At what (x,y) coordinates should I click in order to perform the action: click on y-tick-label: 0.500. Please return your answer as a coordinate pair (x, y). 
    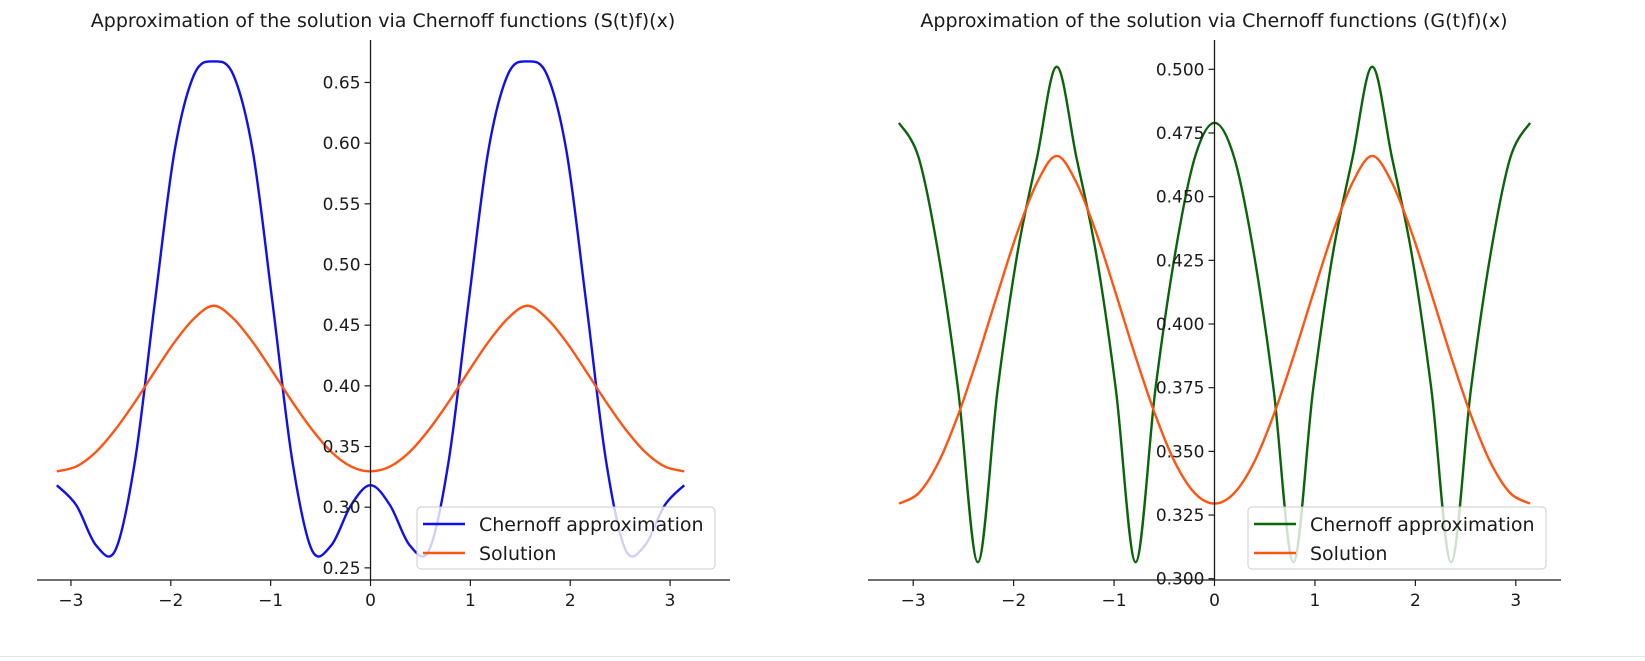
    Looking at the image, I should click on (1180, 70).